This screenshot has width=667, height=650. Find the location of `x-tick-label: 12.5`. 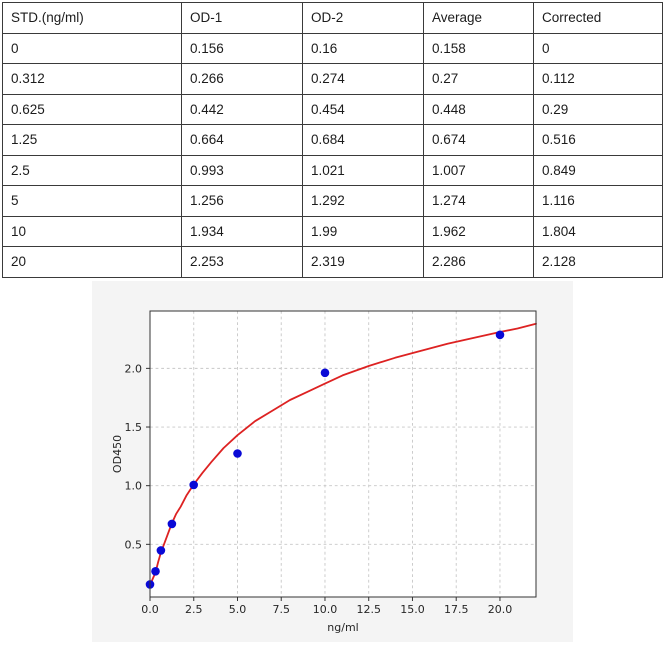

x-tick-label: 12.5 is located at coordinates (368, 609).